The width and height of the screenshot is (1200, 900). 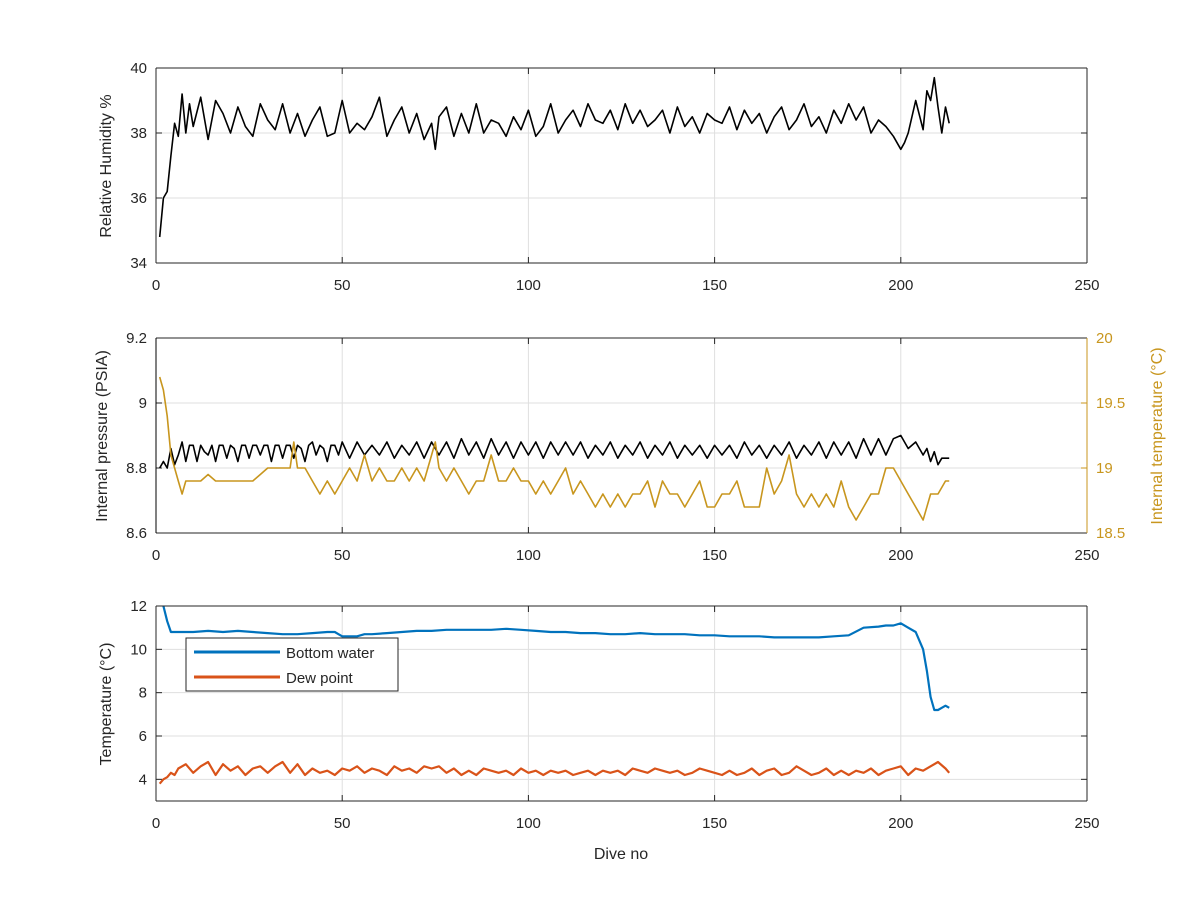 I want to click on legend-box, so click(x=292, y=664).